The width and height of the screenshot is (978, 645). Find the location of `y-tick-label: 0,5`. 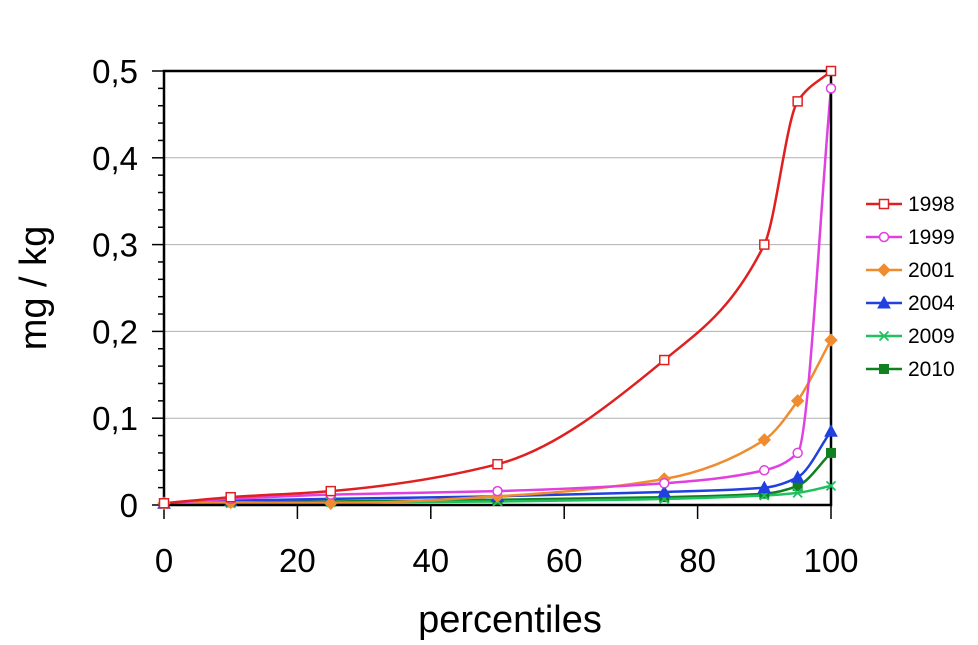

y-tick-label: 0,5 is located at coordinates (115, 71).